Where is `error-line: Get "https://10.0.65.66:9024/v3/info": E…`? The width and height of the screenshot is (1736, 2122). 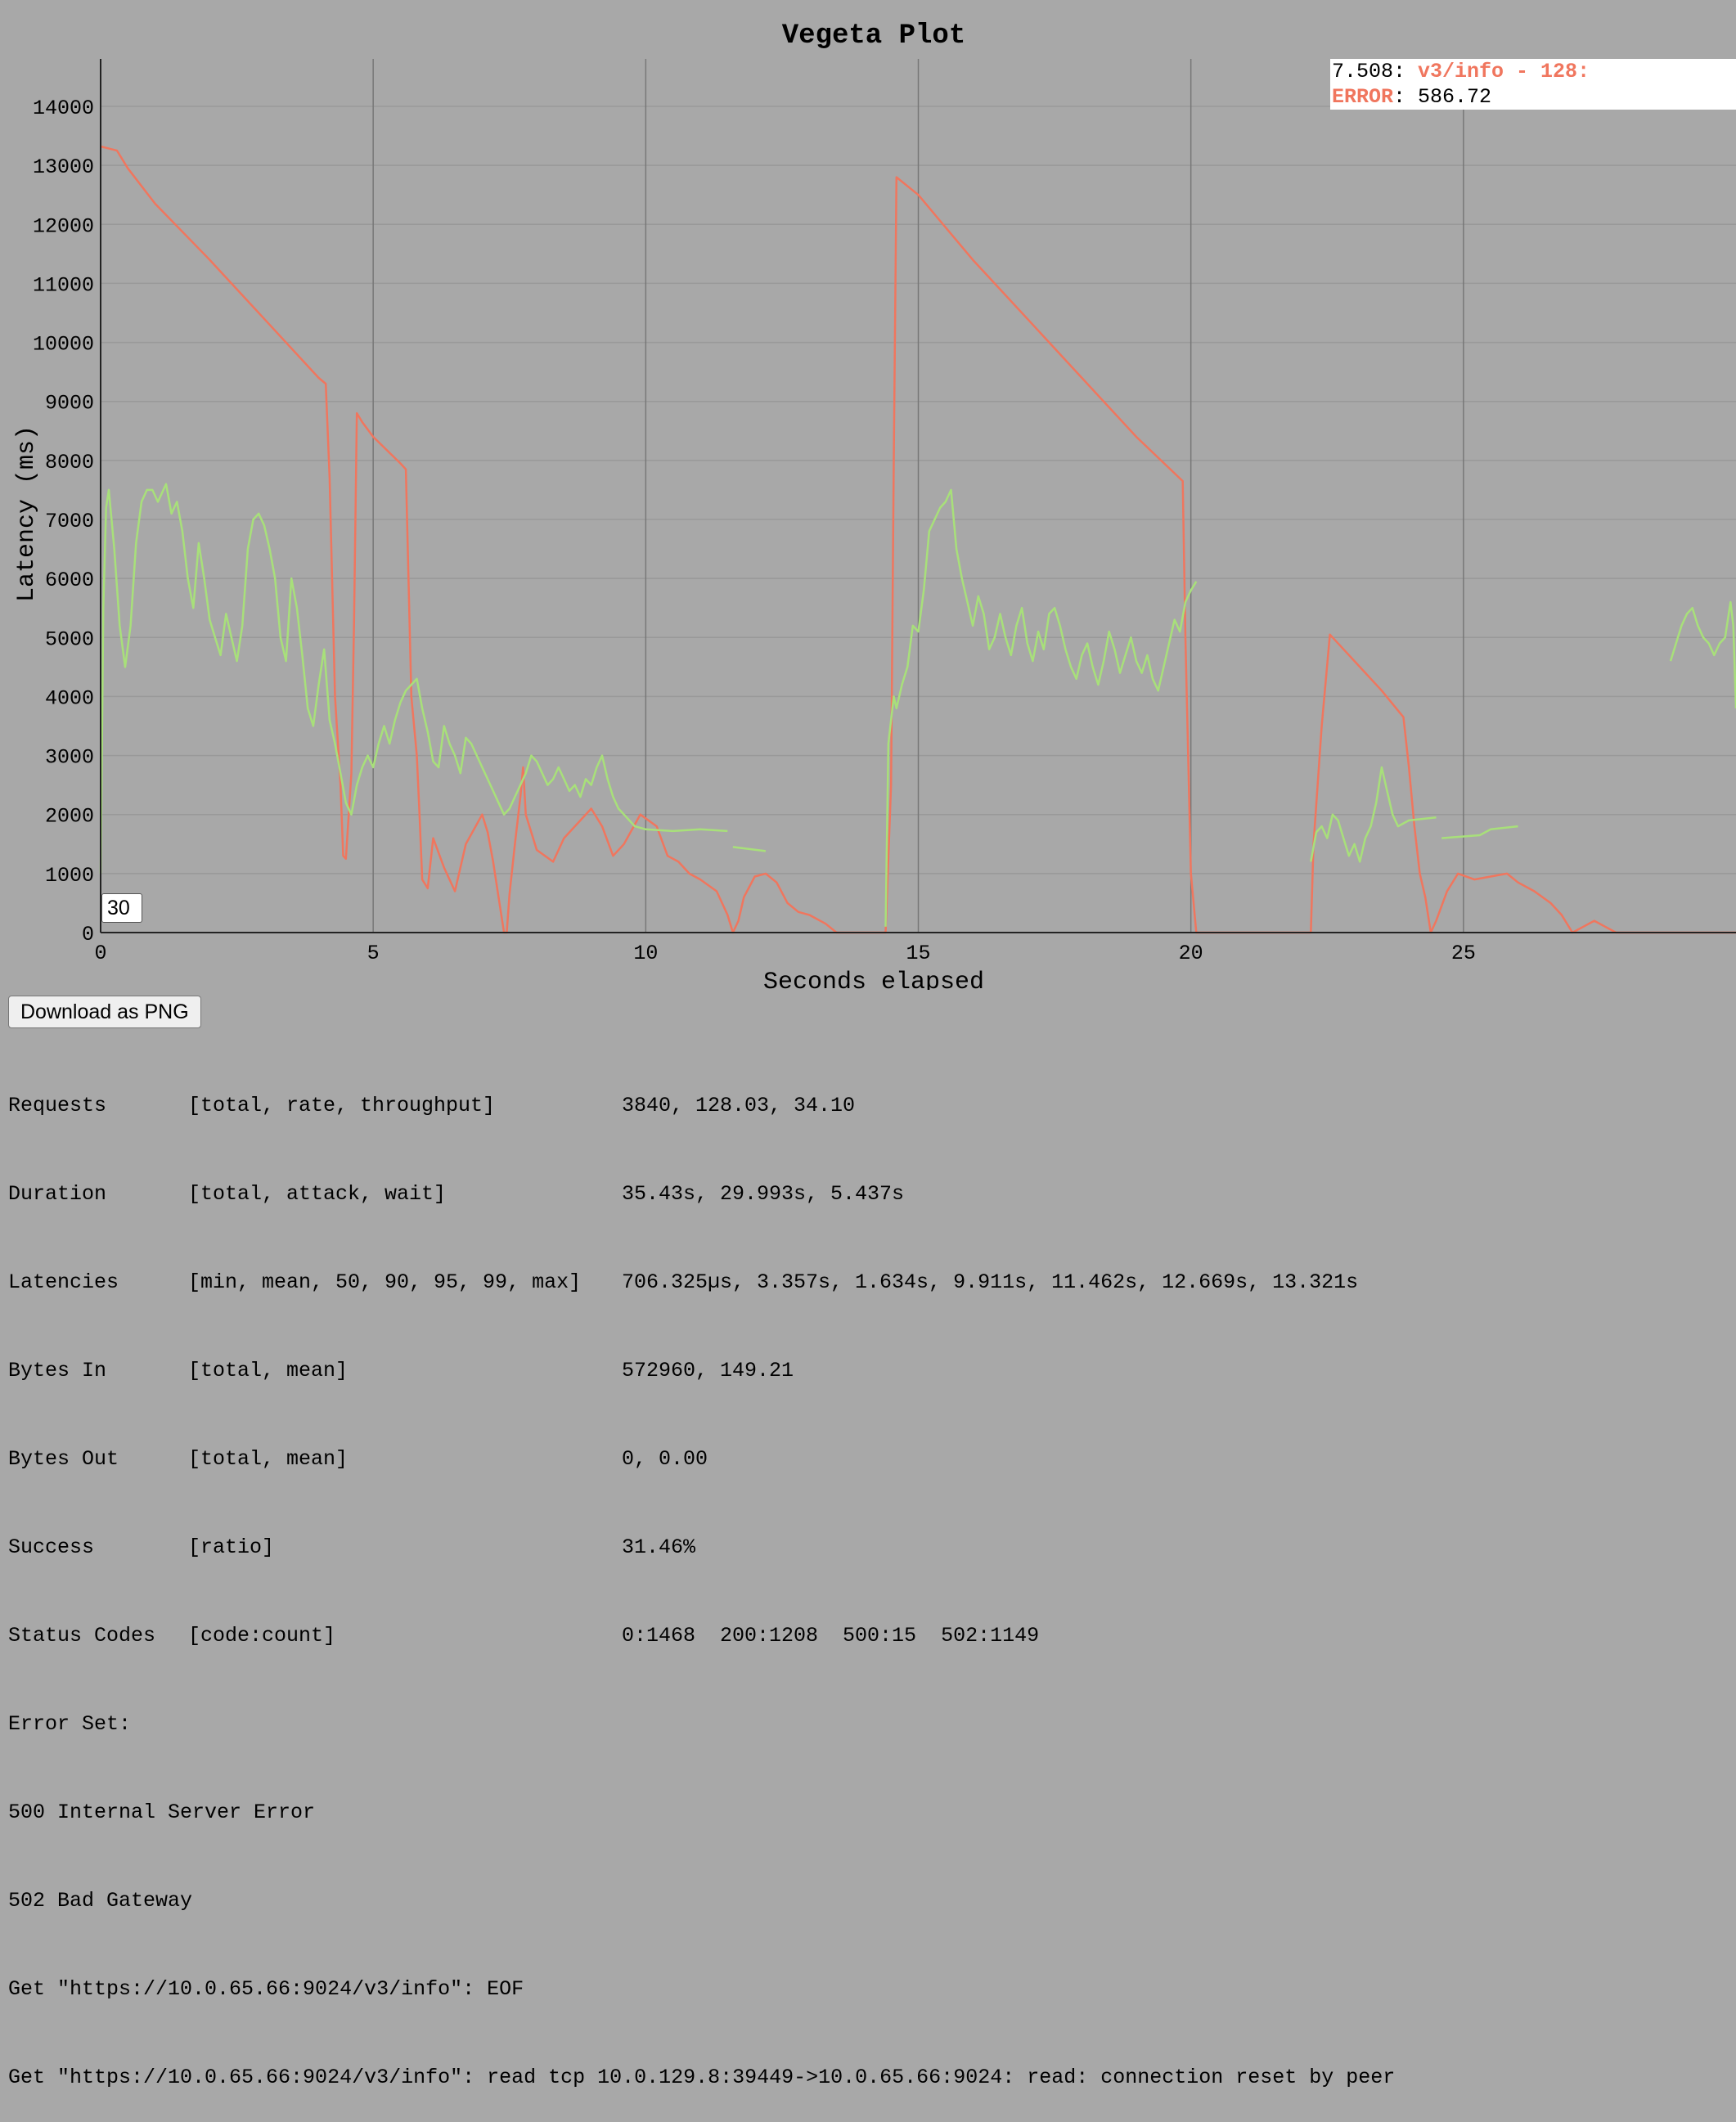
error-line: Get "https://10.0.65.66:9024/v3/info": E… is located at coordinates (266, 1989).